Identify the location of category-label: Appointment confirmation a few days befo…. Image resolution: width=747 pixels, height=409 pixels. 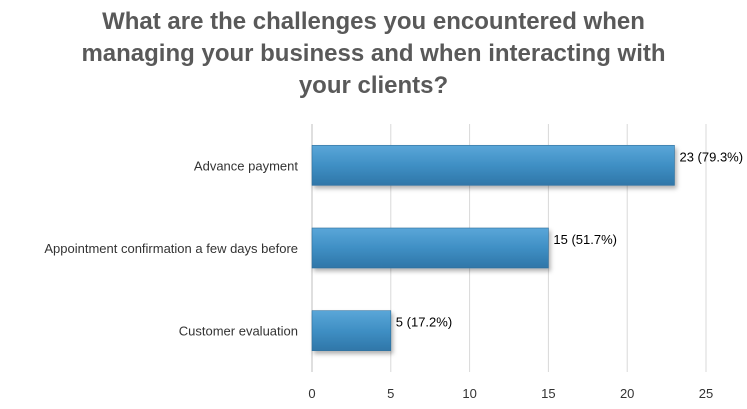
(171, 248).